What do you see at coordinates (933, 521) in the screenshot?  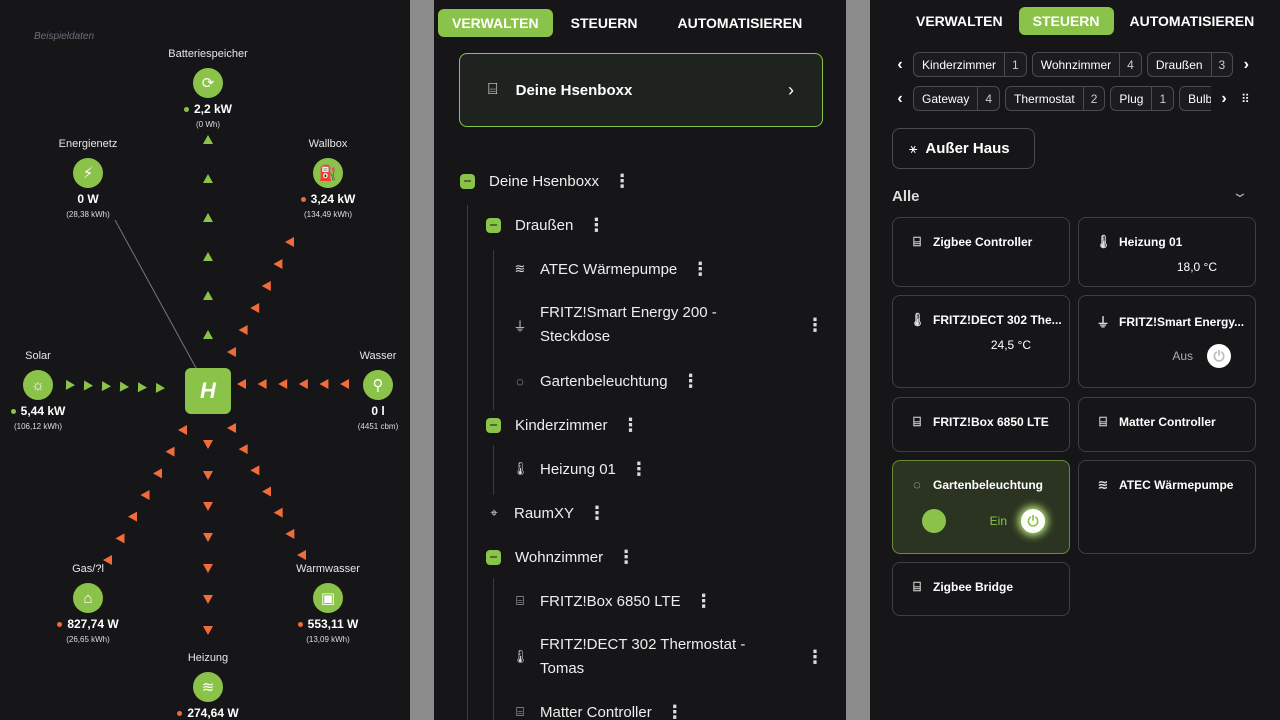 I see `light-color-indicator` at bounding box center [933, 521].